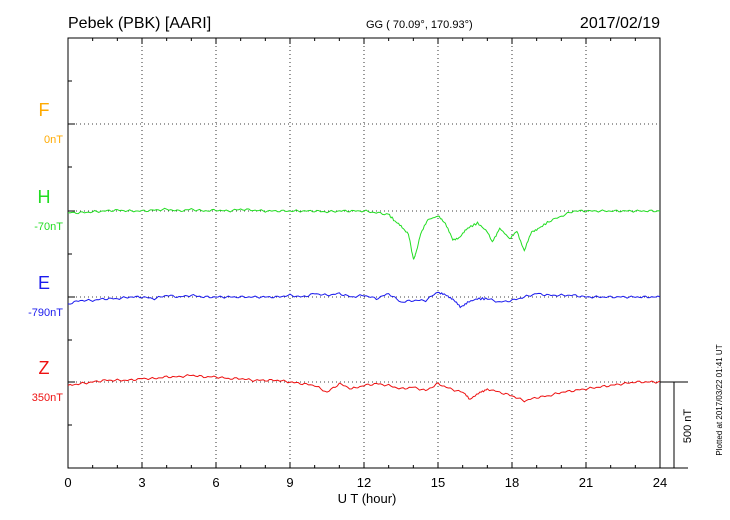  Describe the element at coordinates (44, 283) in the screenshot. I see `series-letter-e: E` at that location.